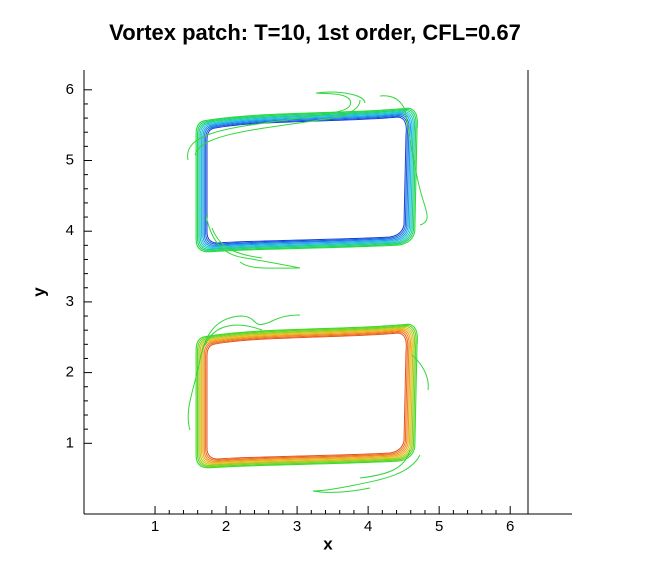  What do you see at coordinates (70, 442) in the screenshot?
I see `y-tick-label: 1` at bounding box center [70, 442].